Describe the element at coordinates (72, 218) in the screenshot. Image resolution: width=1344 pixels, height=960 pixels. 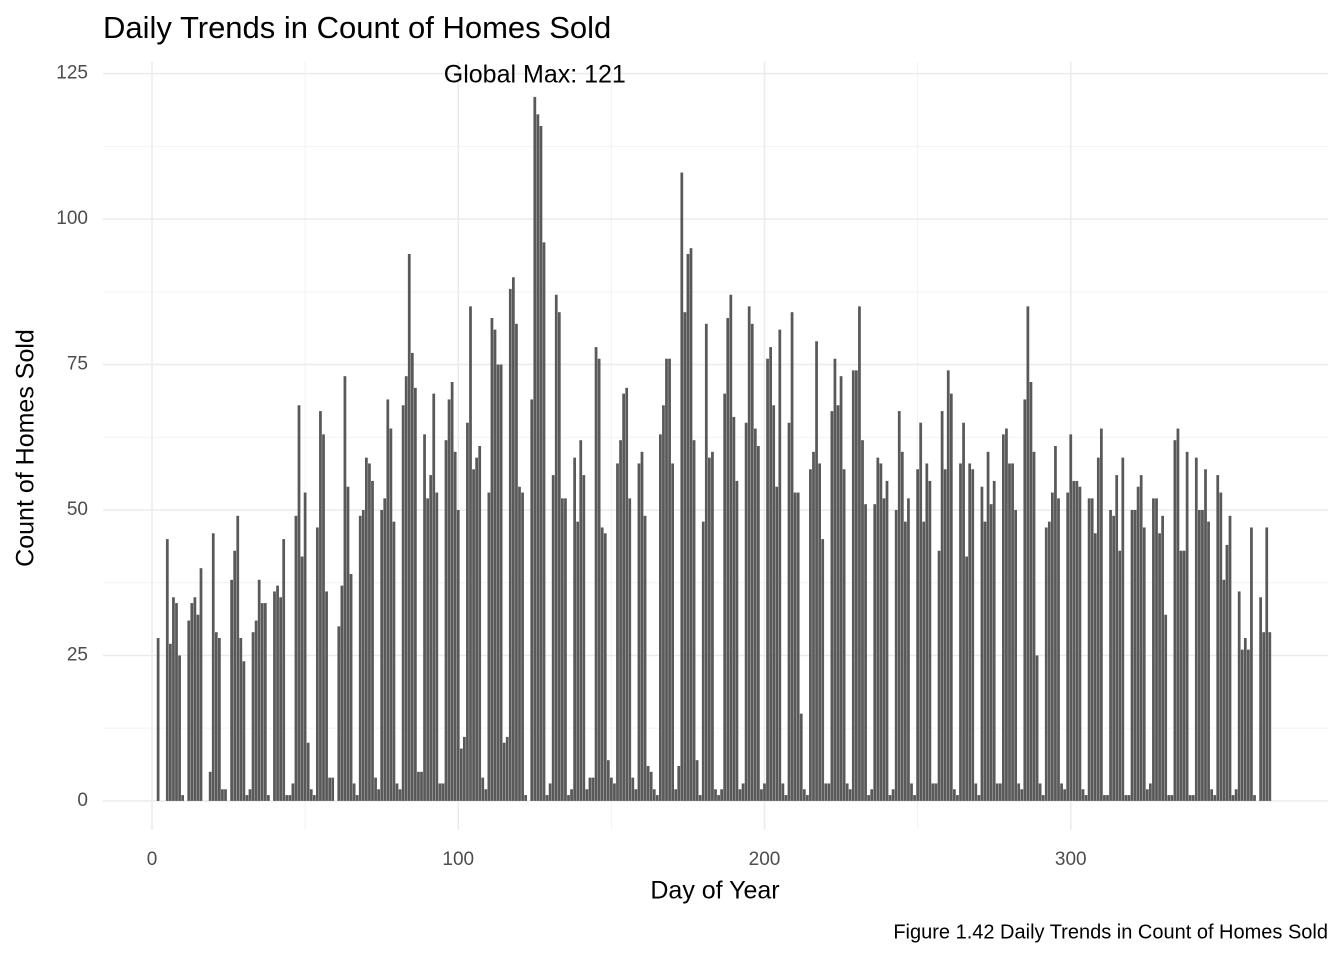
I see `y-tick-label: 100` at that location.